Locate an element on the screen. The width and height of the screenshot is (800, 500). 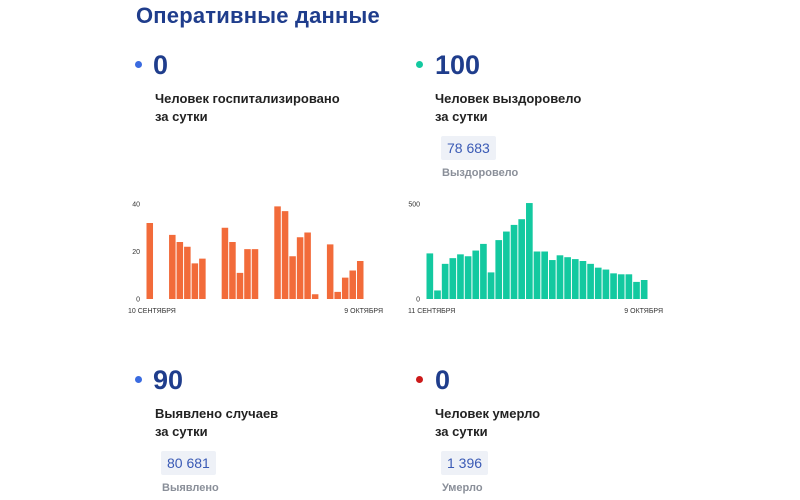
recovered-total-label: Выздоровело is located at coordinates (480, 173).